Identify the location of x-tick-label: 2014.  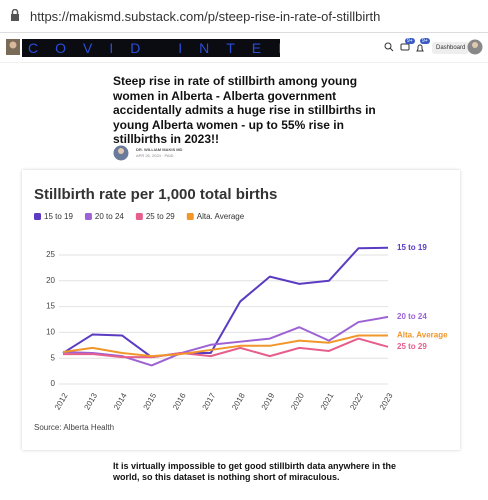
(120, 401).